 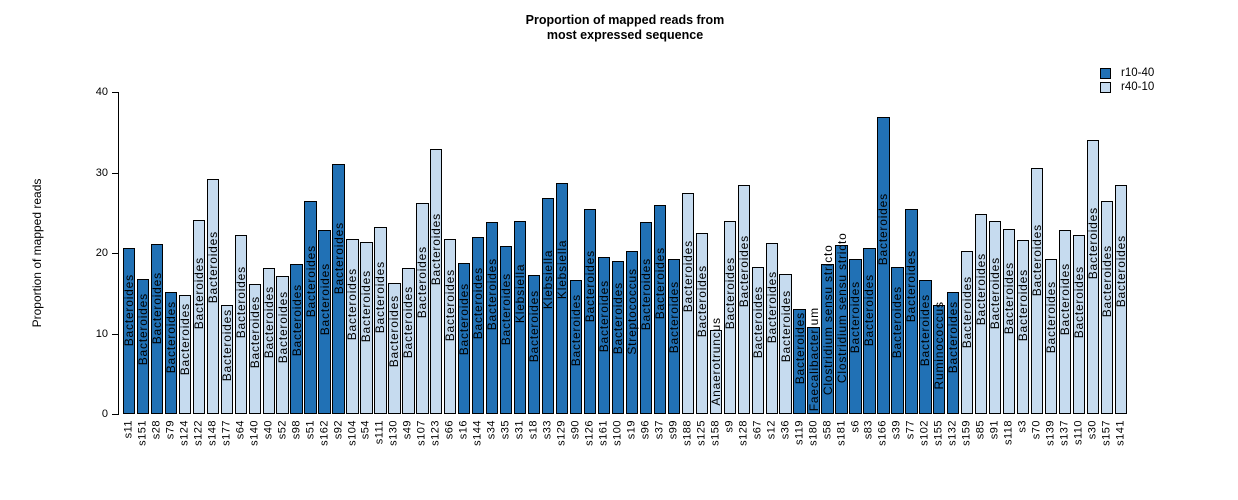 I want to click on bar-s139: Bacteroides, so click(x=1051, y=336).